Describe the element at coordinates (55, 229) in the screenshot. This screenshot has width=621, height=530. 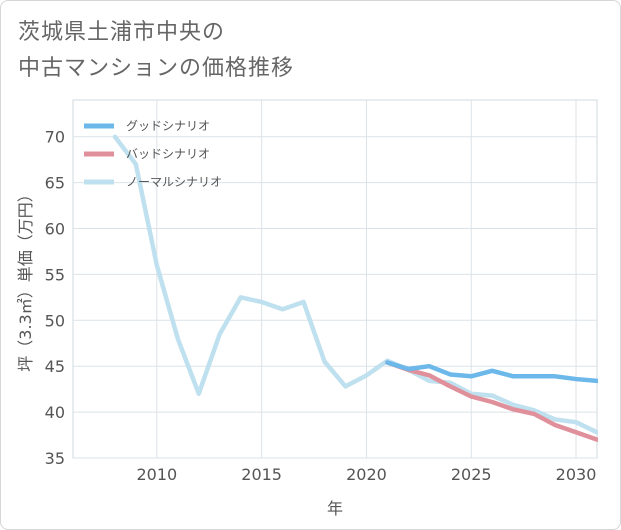
I see `y-tick-label-60: 60` at that location.